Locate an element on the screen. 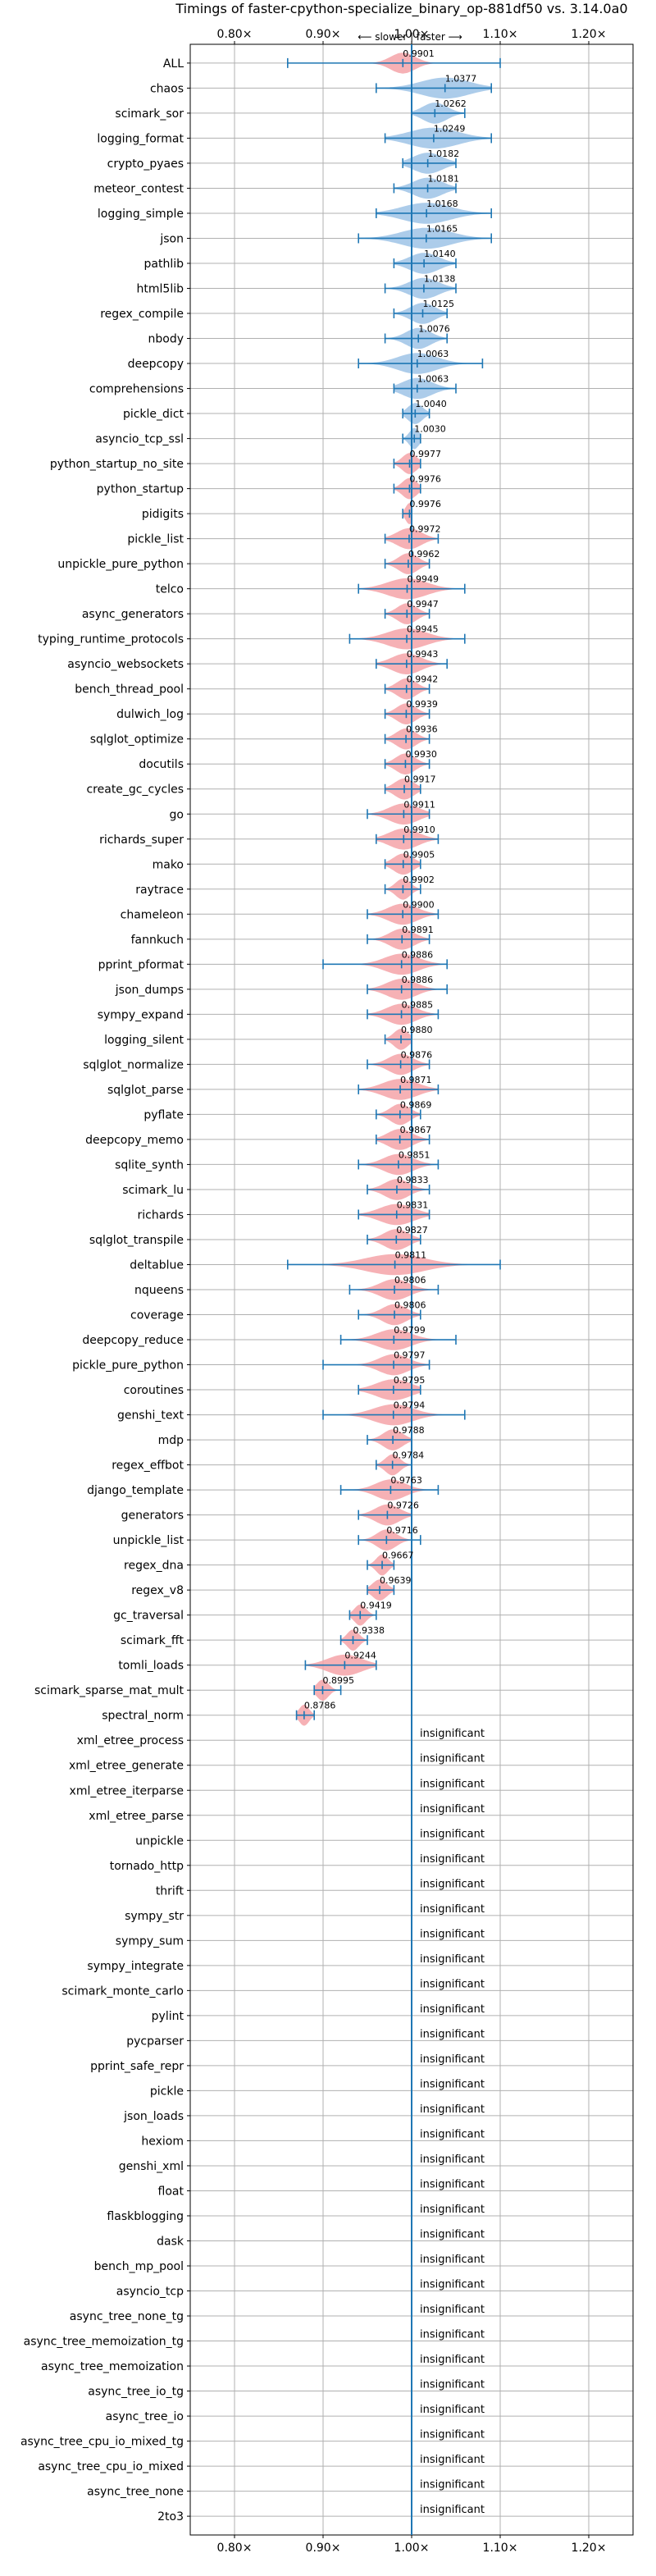 The height and width of the screenshot is (2576, 656). value-label: 0.9905 is located at coordinates (419, 854).